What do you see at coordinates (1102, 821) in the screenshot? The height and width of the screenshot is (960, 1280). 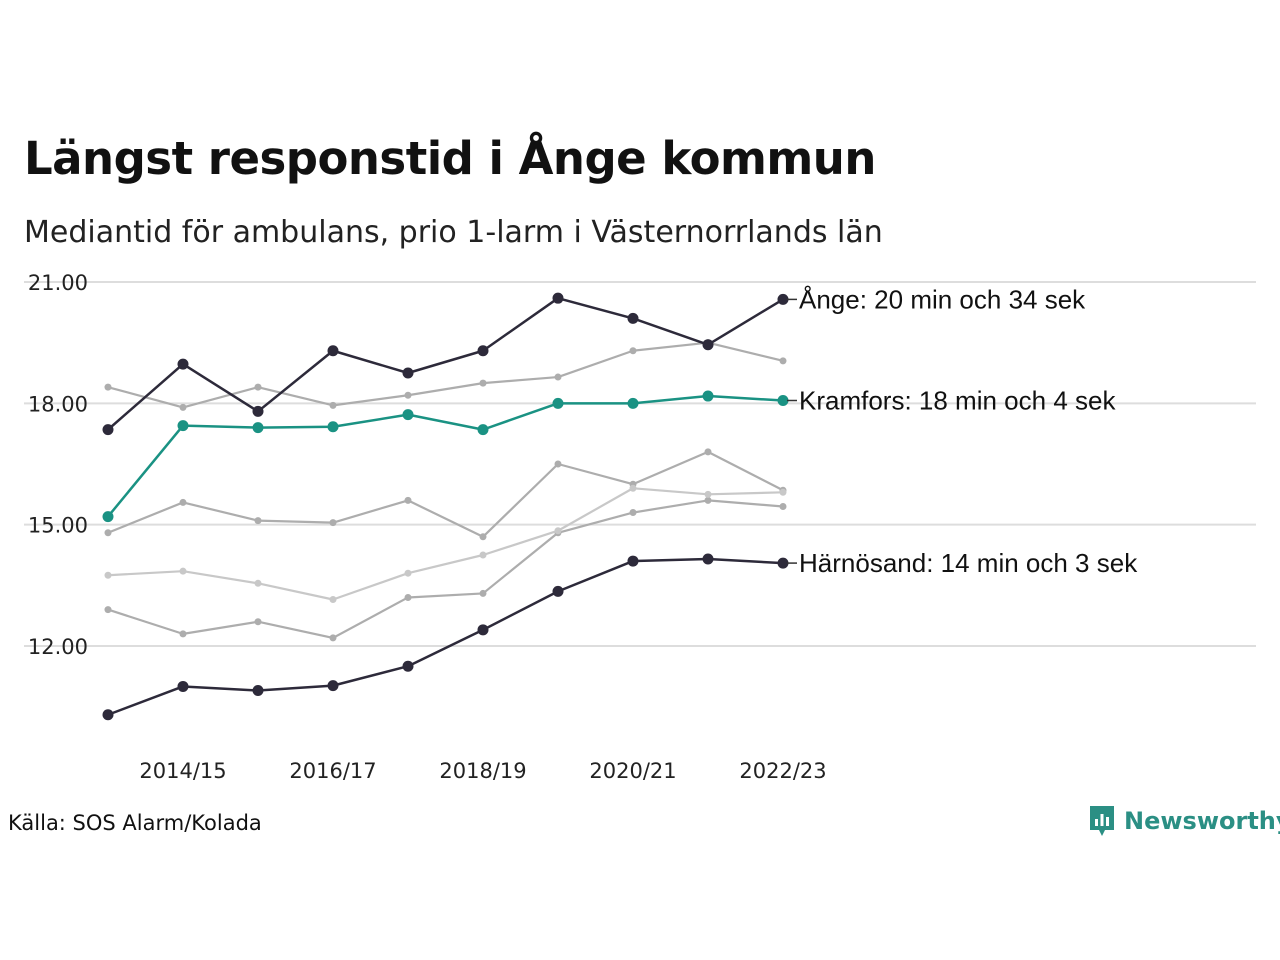 I see `newsworthy-logo-icon` at bounding box center [1102, 821].